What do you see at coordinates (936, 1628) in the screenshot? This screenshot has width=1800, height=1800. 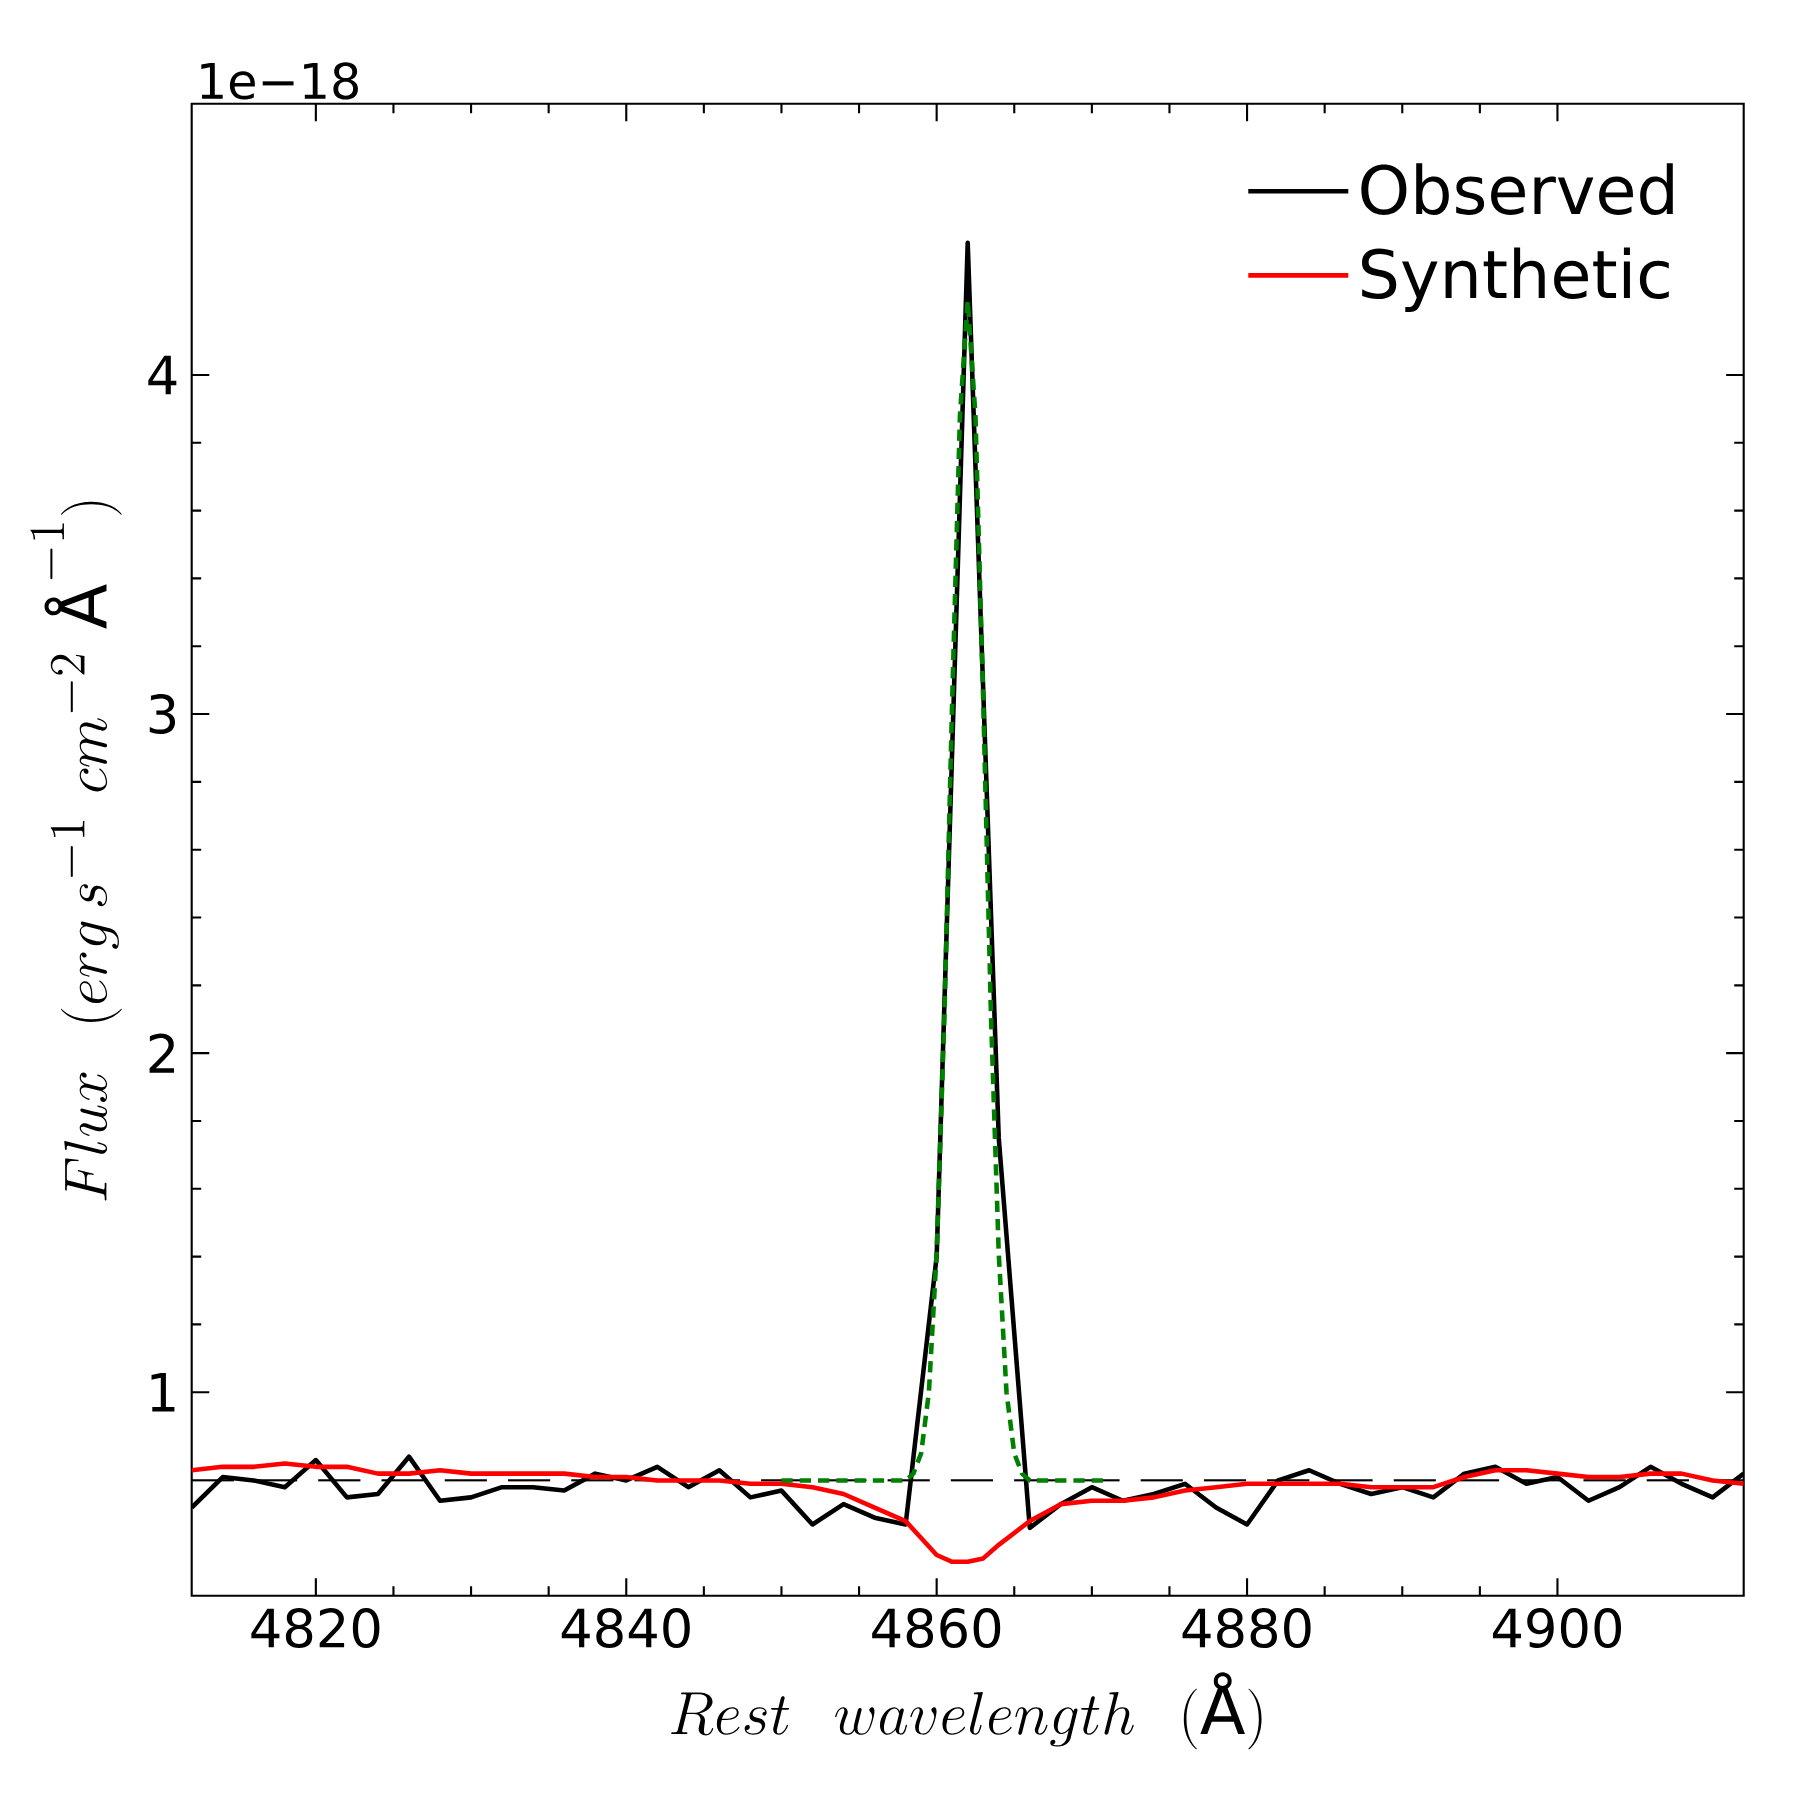 I see `x-tick-label: 4860` at bounding box center [936, 1628].